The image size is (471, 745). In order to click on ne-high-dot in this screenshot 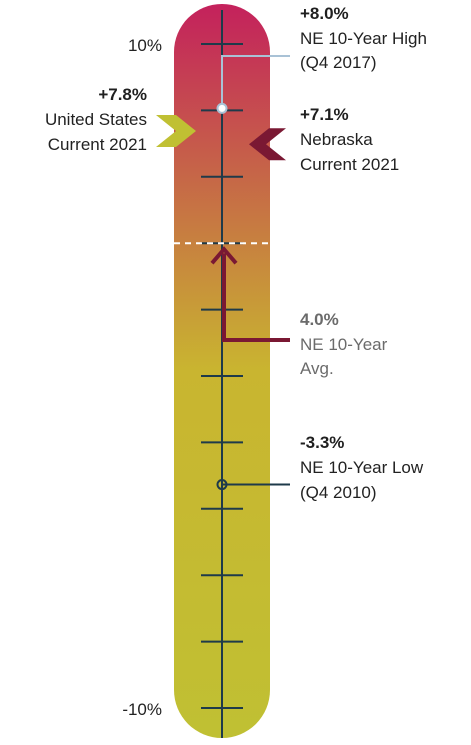, I will do `click(222, 108)`.